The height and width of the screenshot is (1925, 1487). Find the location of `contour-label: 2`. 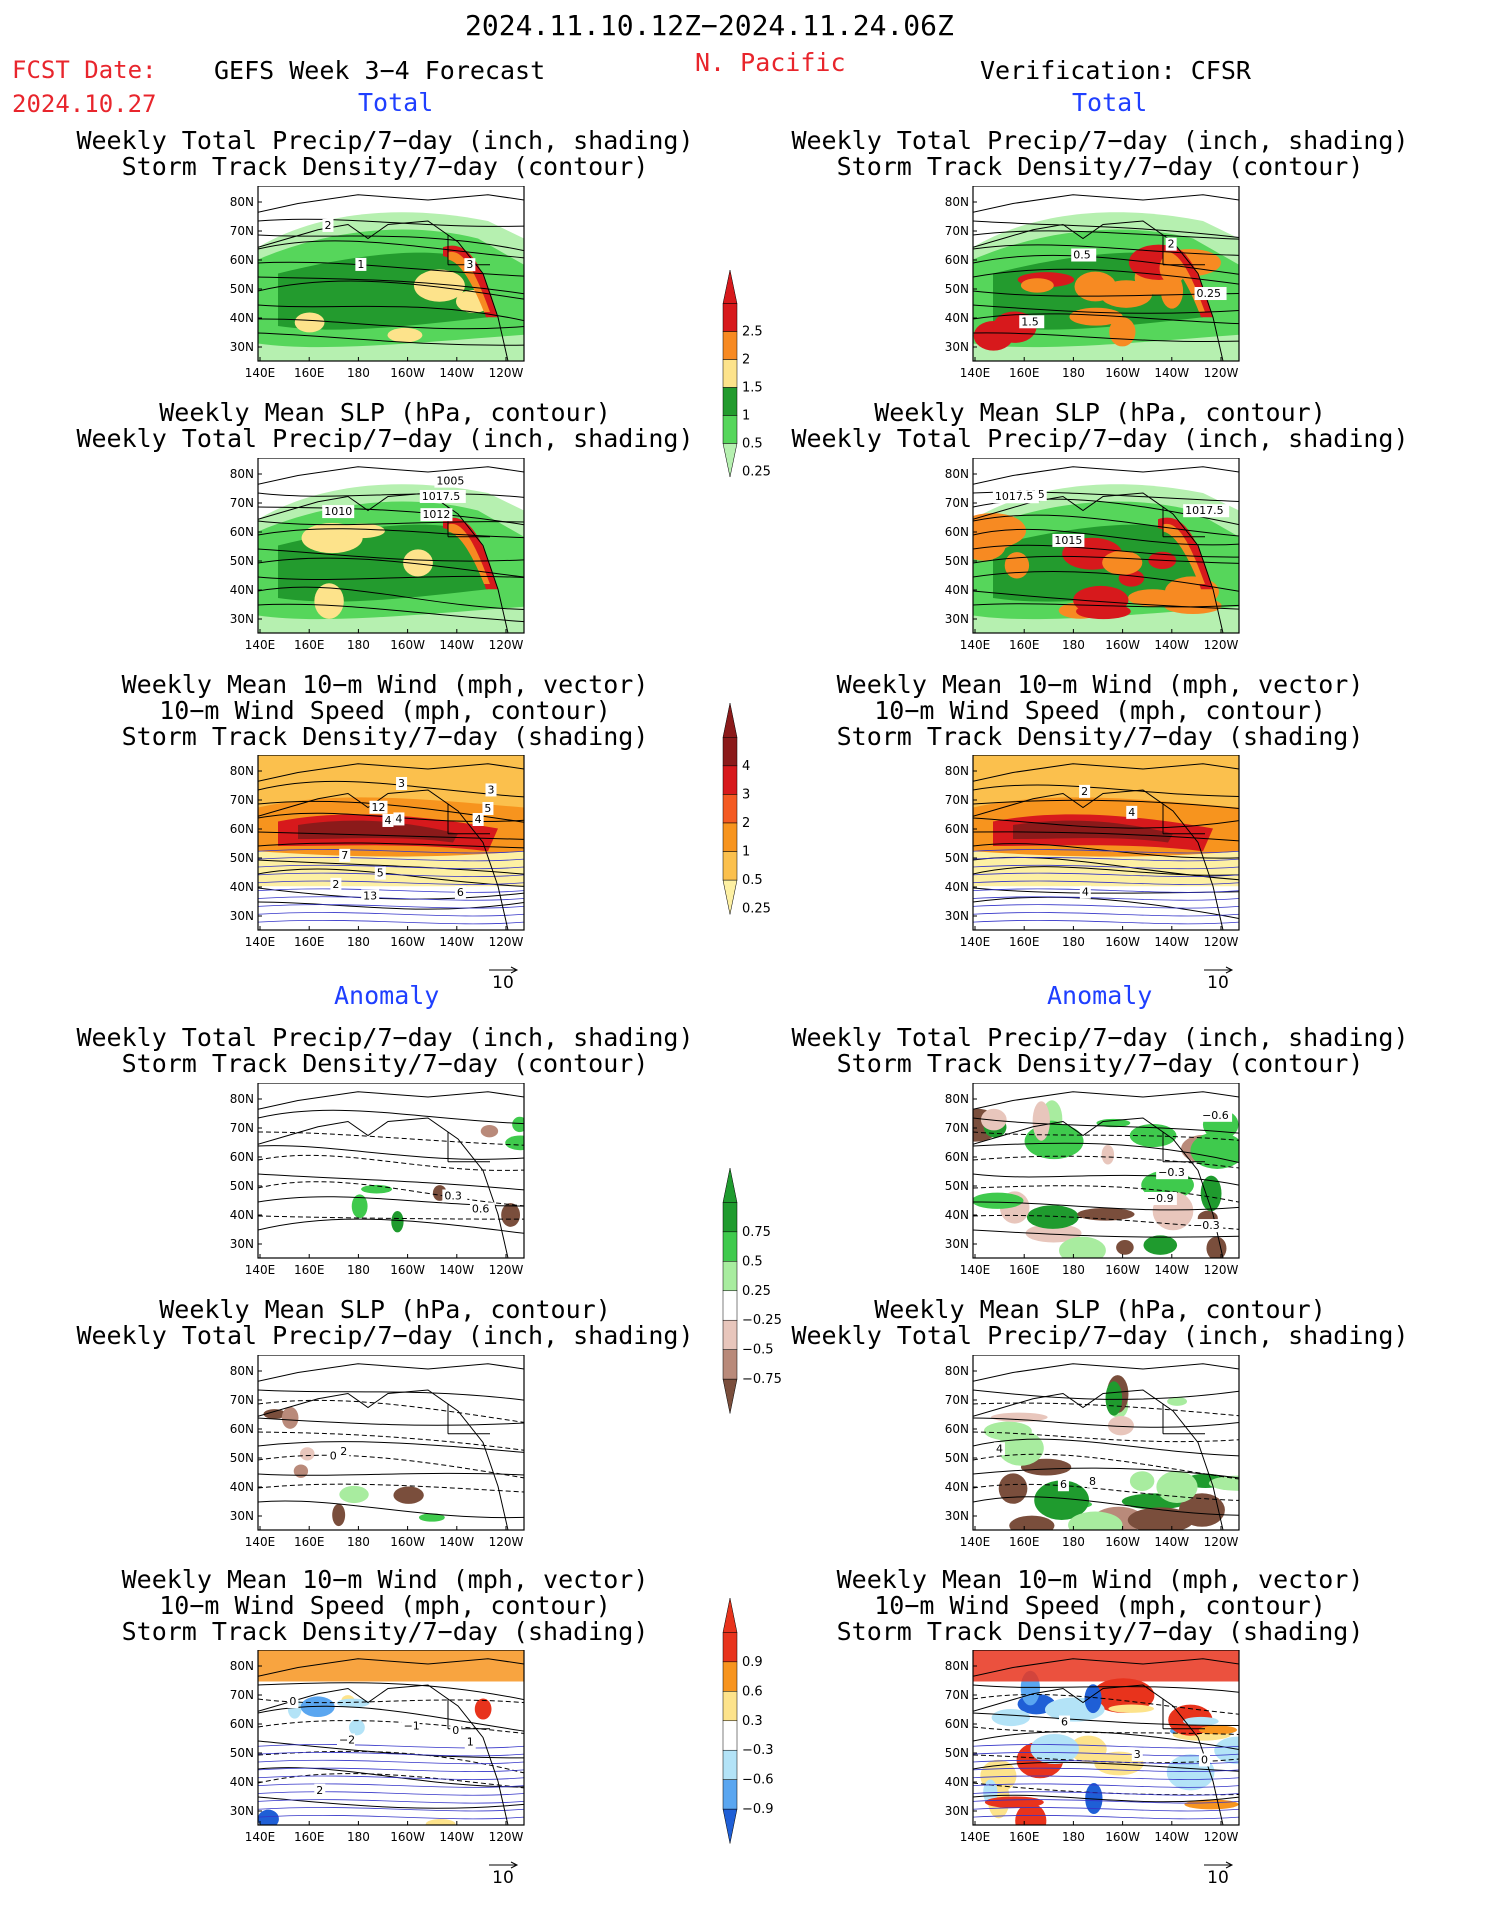

contour-label: 2 is located at coordinates (1171, 244).